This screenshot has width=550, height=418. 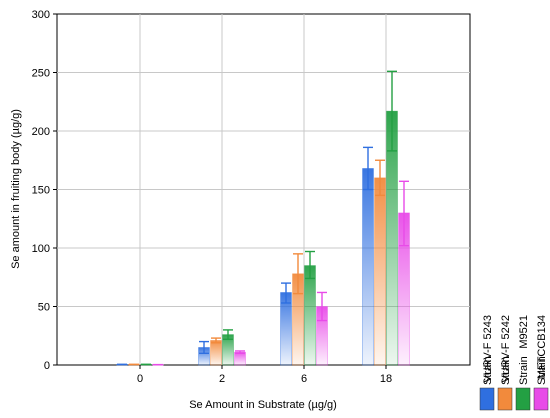 I want to click on x-tick-label: 6, so click(x=304, y=379).